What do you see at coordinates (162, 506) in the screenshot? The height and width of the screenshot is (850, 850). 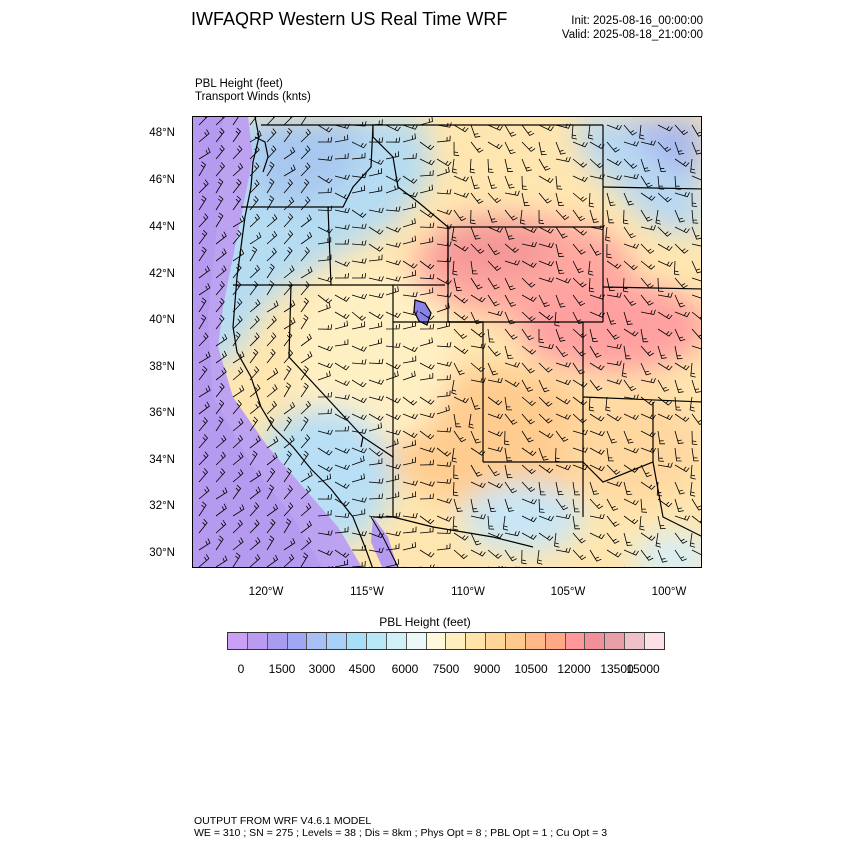 I see `lat-tick-32: 32°N` at bounding box center [162, 506].